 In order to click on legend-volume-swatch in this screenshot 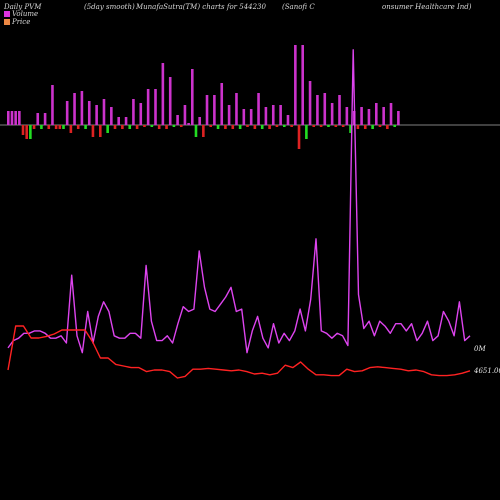, I will do `click(7, 14)`.